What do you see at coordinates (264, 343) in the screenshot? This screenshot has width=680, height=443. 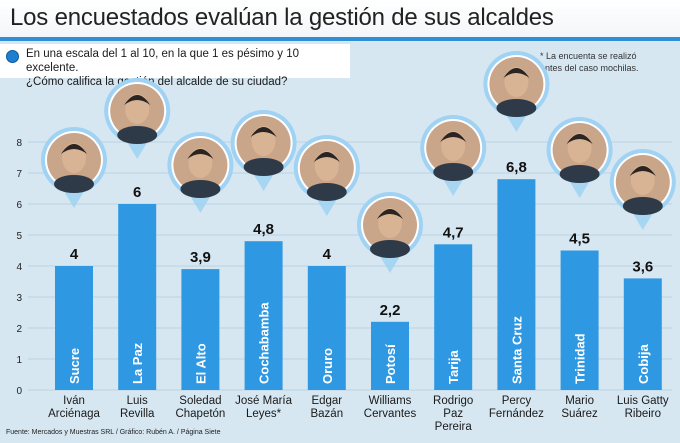 I see `bar-city-label: Cochabamba` at bounding box center [264, 343].